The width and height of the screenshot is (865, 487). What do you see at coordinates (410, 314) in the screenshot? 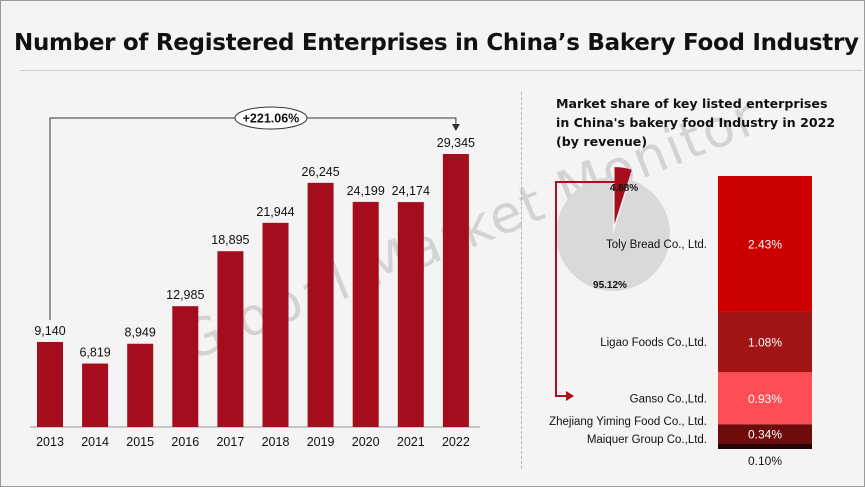
I see `bar-2021` at bounding box center [410, 314].